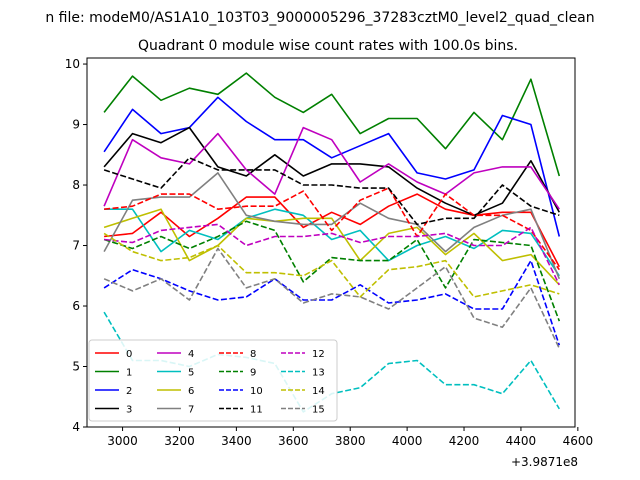 The height and width of the screenshot is (480, 640). What do you see at coordinates (256, 410) in the screenshot?
I see `legend-label-11: 11` at bounding box center [256, 410].